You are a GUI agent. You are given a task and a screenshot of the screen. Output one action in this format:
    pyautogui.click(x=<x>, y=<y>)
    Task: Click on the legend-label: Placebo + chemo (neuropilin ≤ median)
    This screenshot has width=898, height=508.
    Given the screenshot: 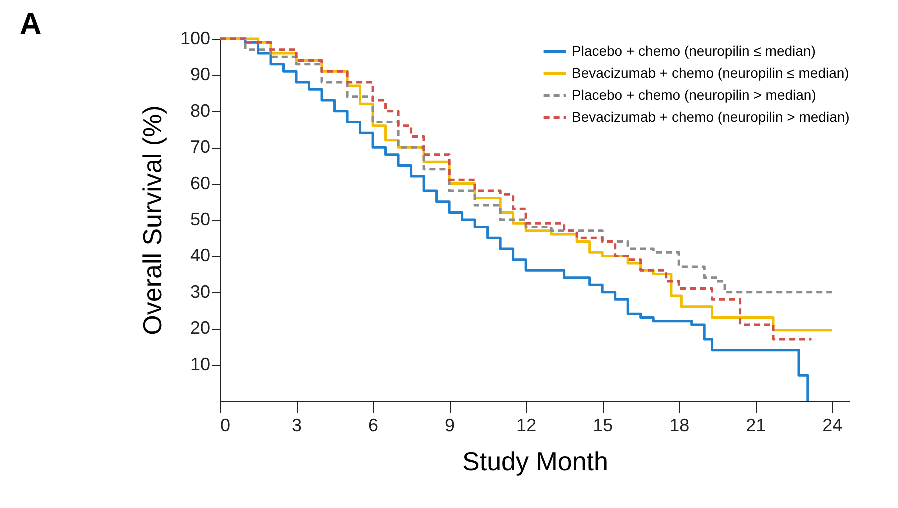 What is the action you would take?
    pyautogui.click(x=694, y=51)
    